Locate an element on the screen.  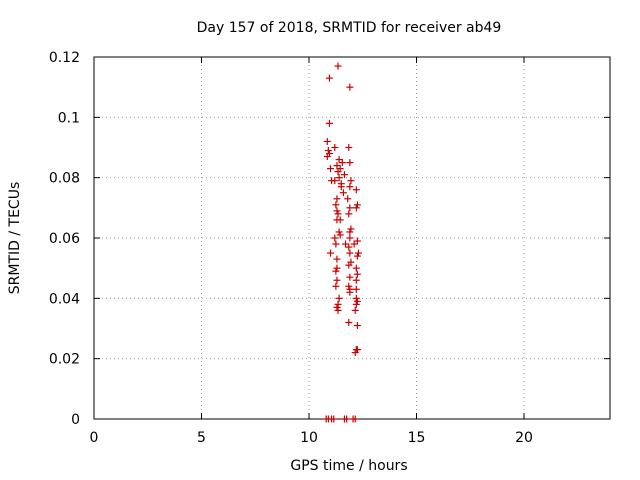
y-tick-label: 0 is located at coordinates (75, 420).